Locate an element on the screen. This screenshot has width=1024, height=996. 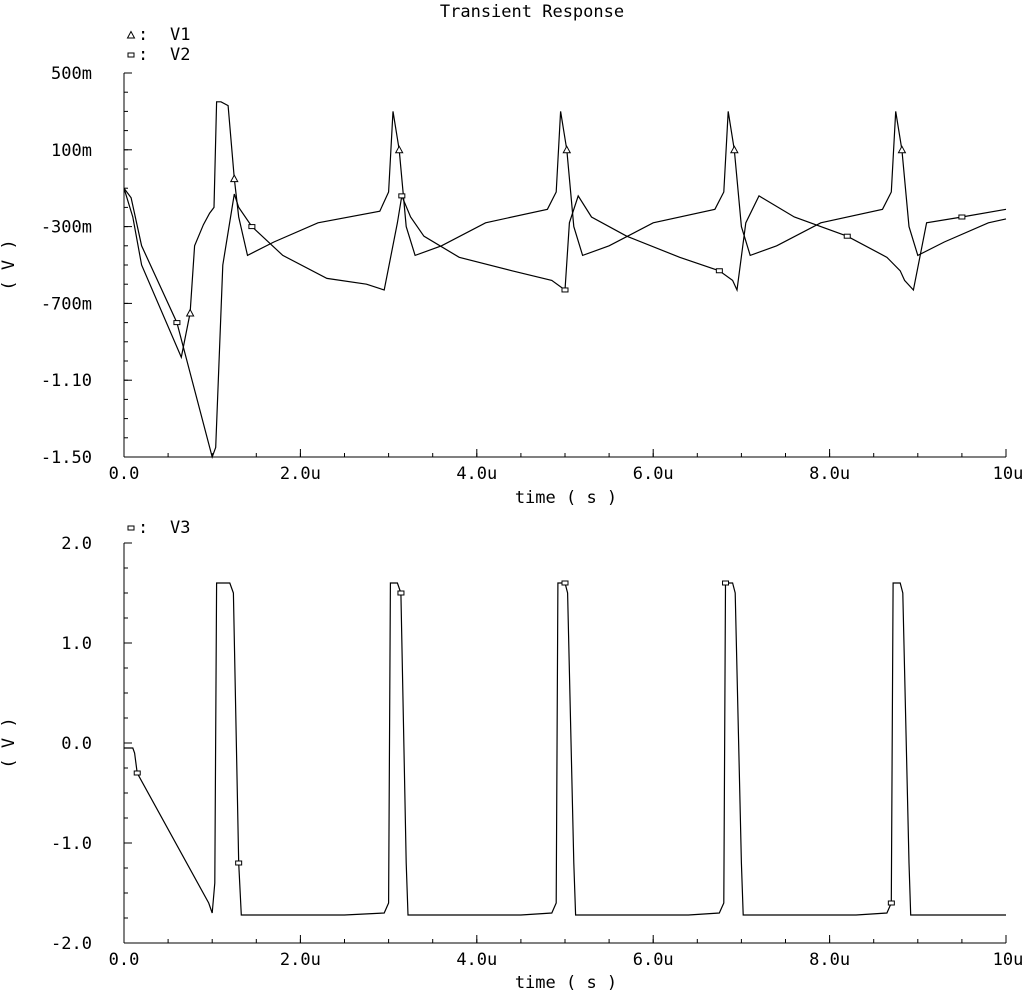
legend-label-v3: V3 is located at coordinates (180, 528).